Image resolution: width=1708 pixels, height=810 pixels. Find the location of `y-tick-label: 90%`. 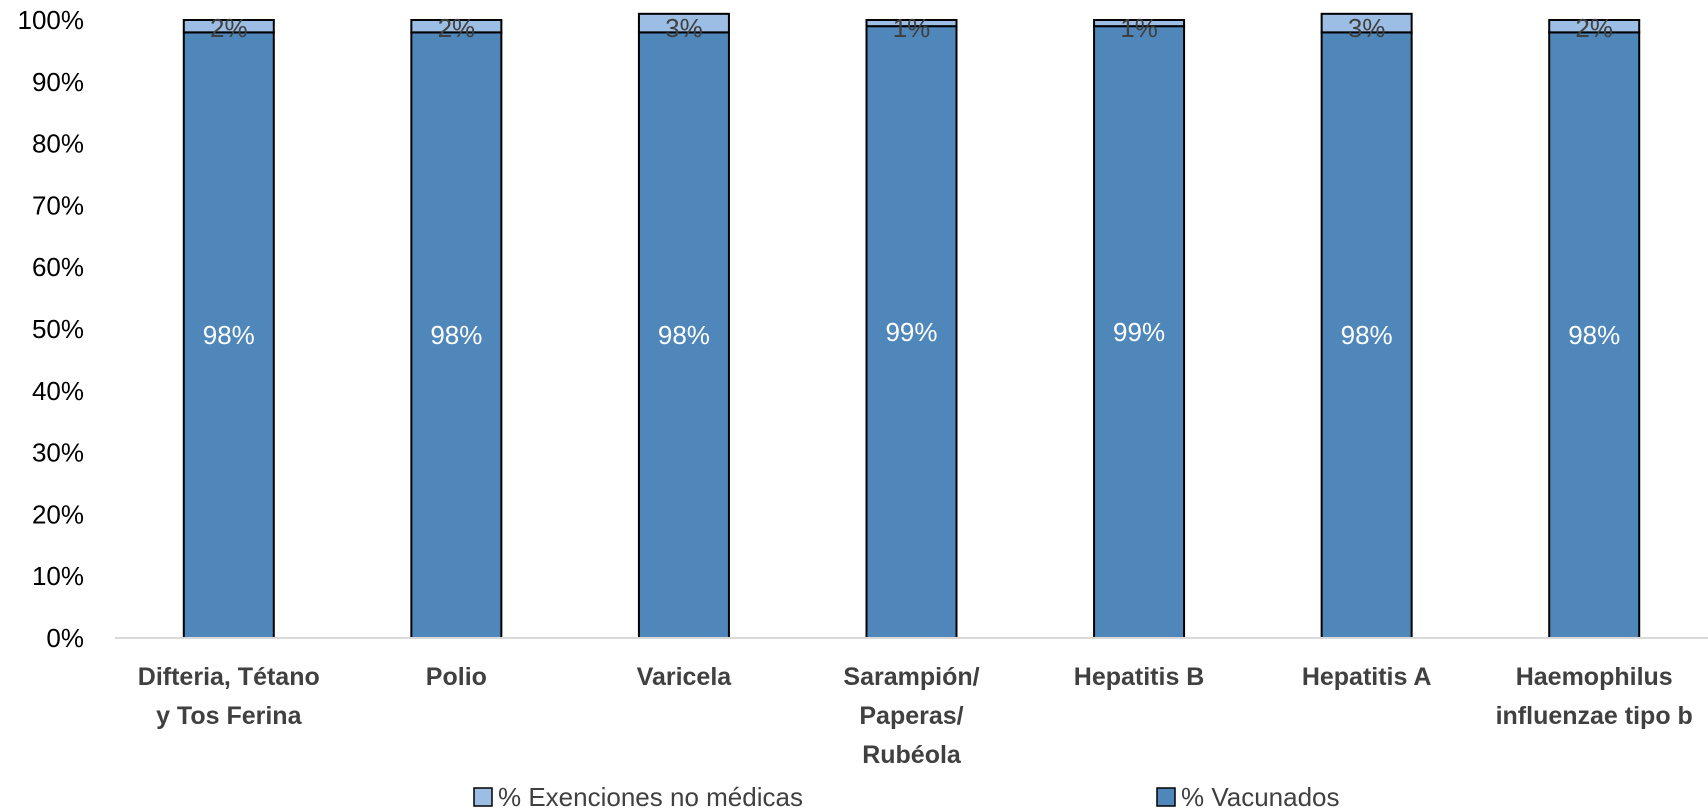

y-tick-label: 90% is located at coordinates (58, 82).